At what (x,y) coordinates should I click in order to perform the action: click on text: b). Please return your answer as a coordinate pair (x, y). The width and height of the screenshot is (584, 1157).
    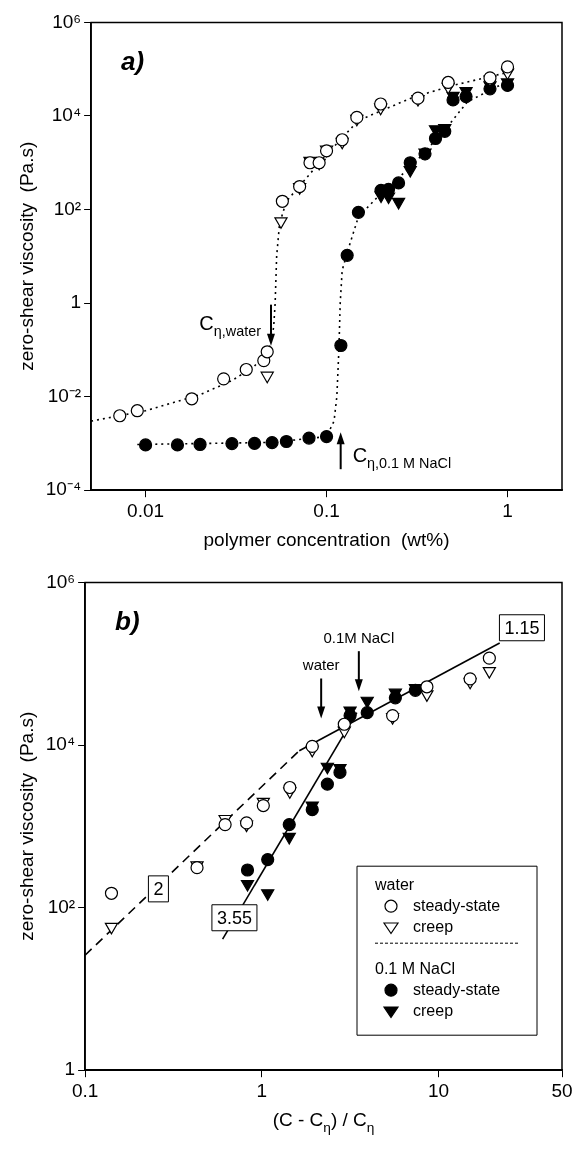
    Looking at the image, I should click on (127, 621).